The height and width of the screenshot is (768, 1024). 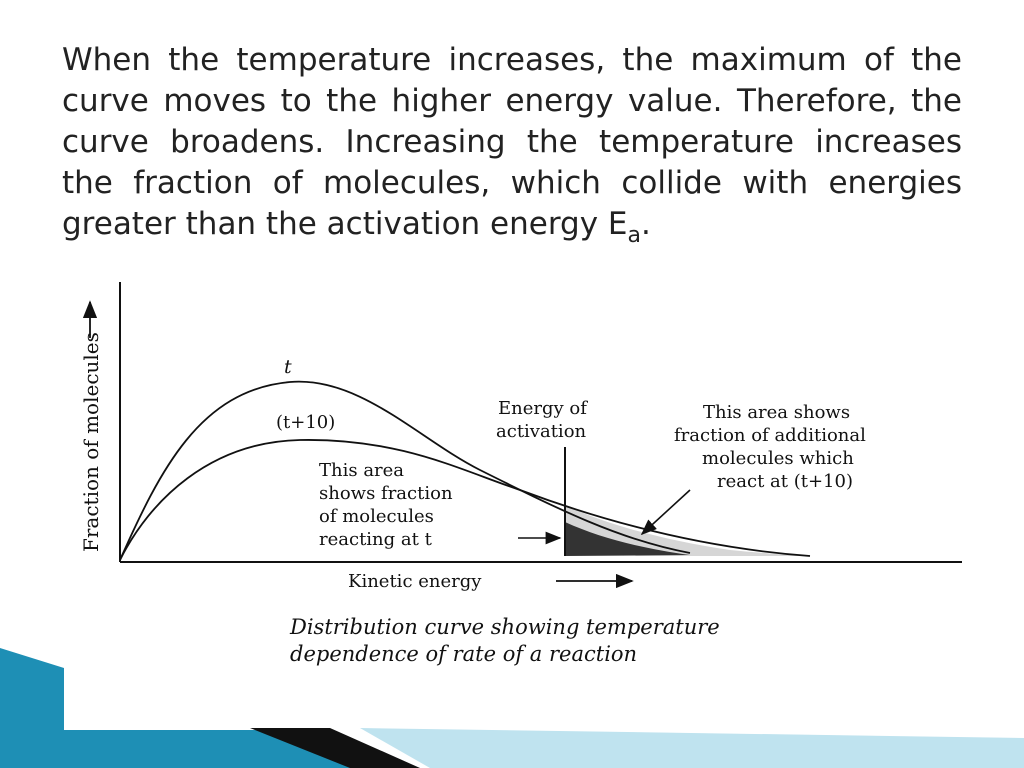 I want to click on curve-t-label: t, so click(x=288, y=367).